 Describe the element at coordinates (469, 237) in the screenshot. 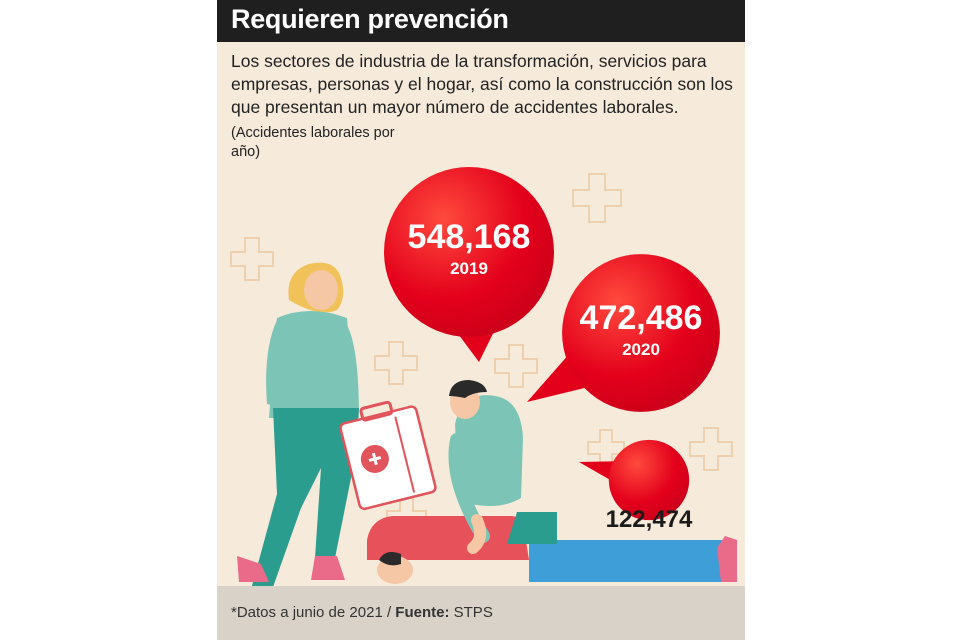

I see `bubble-value-label: 548,168` at that location.